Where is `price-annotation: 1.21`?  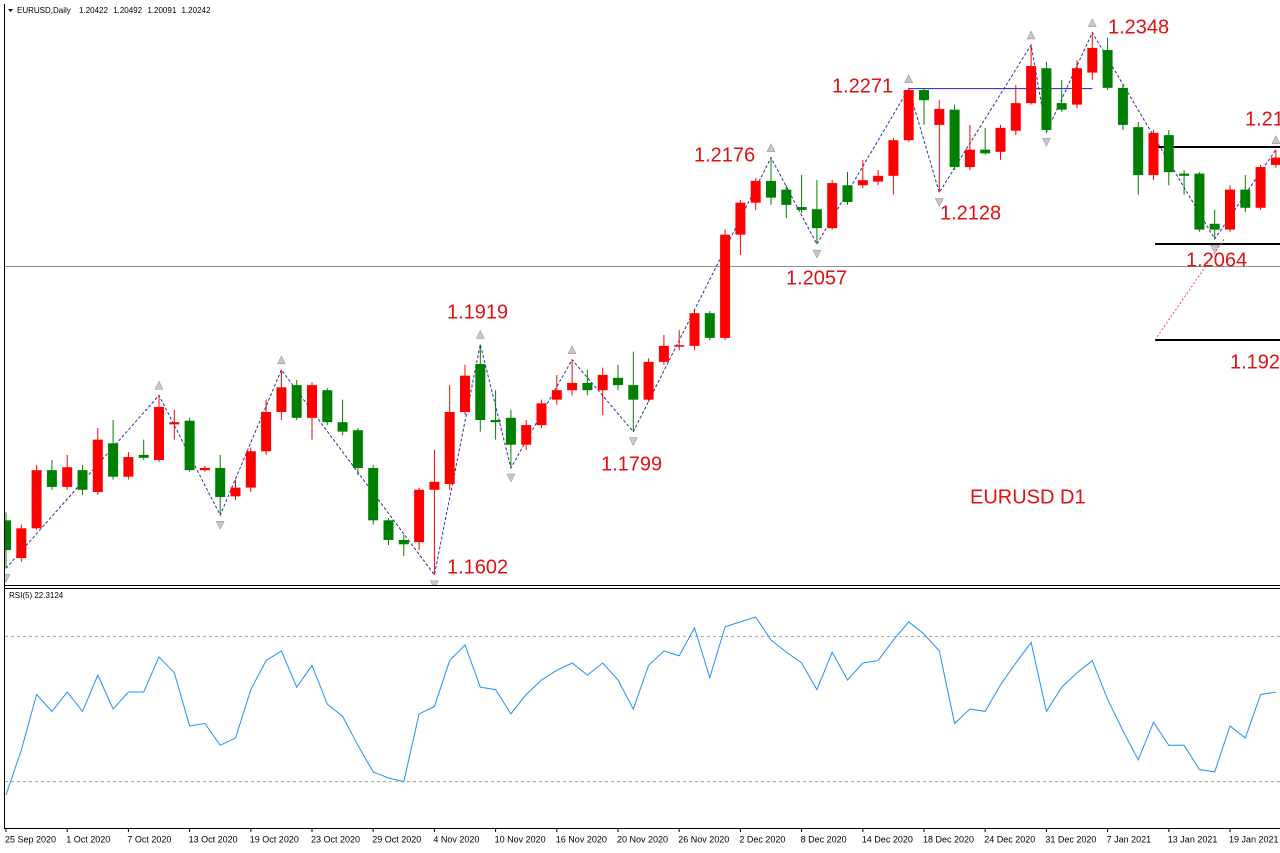 price-annotation: 1.21 is located at coordinates (1262, 119).